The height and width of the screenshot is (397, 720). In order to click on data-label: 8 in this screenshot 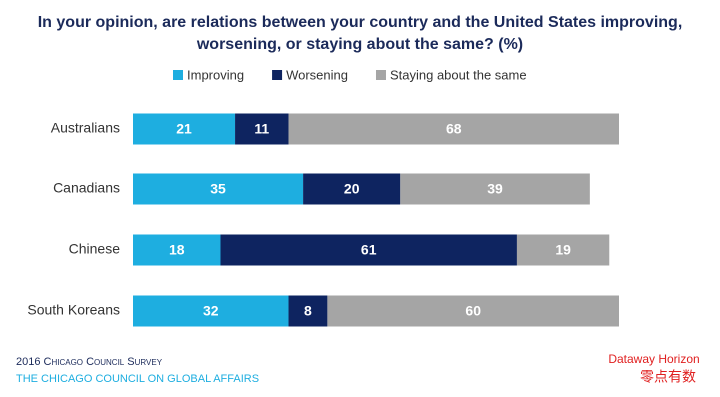, I will do `click(308, 311)`.